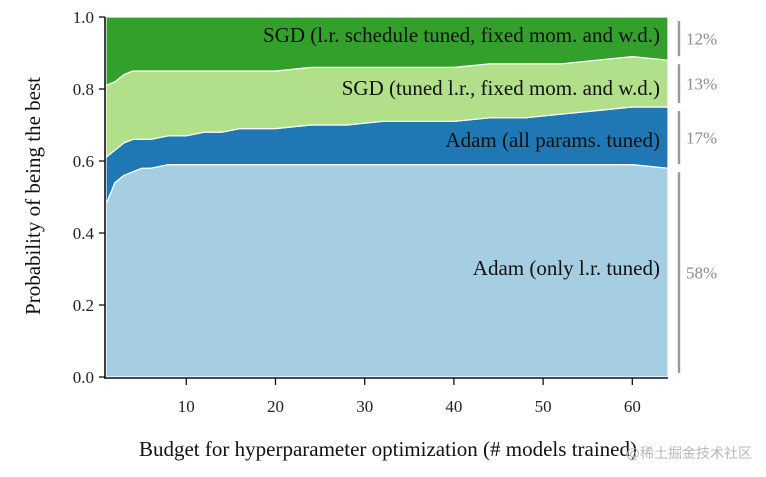 Image resolution: width=766 pixels, height=477 pixels. I want to click on series-label-2: Adam (all params. tuned), so click(552, 140).